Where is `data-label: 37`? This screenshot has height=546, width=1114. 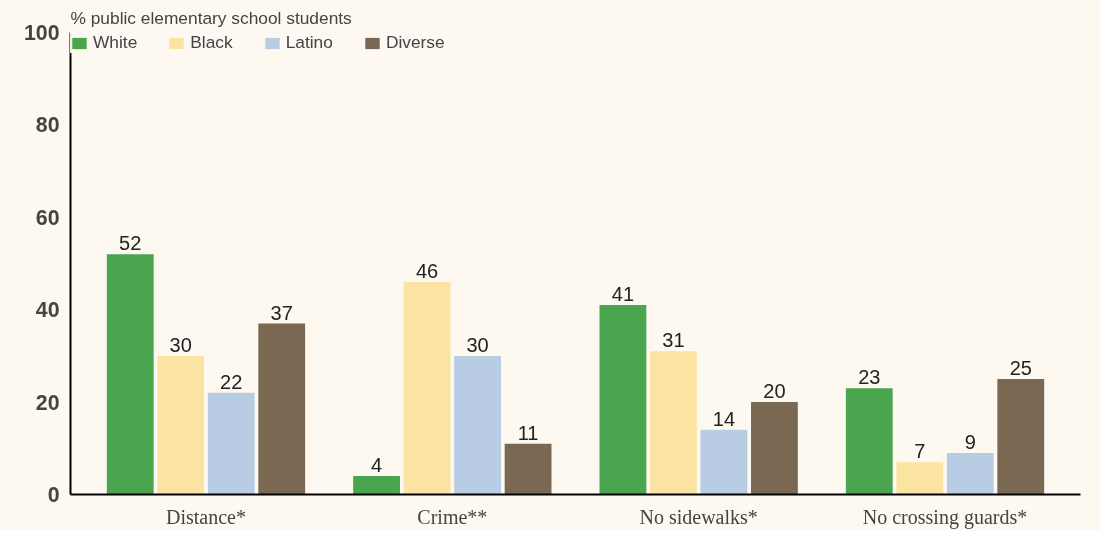
data-label: 37 is located at coordinates (281, 312).